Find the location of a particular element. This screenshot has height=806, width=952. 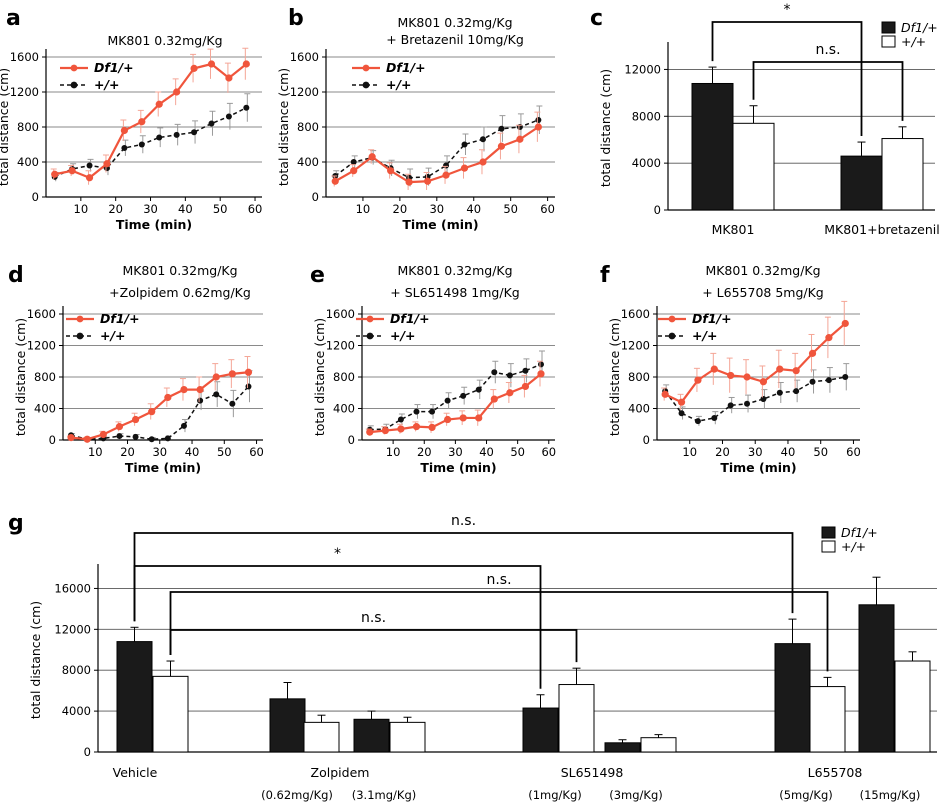

x-axis-label: Time (min) is located at coordinates (758, 467).